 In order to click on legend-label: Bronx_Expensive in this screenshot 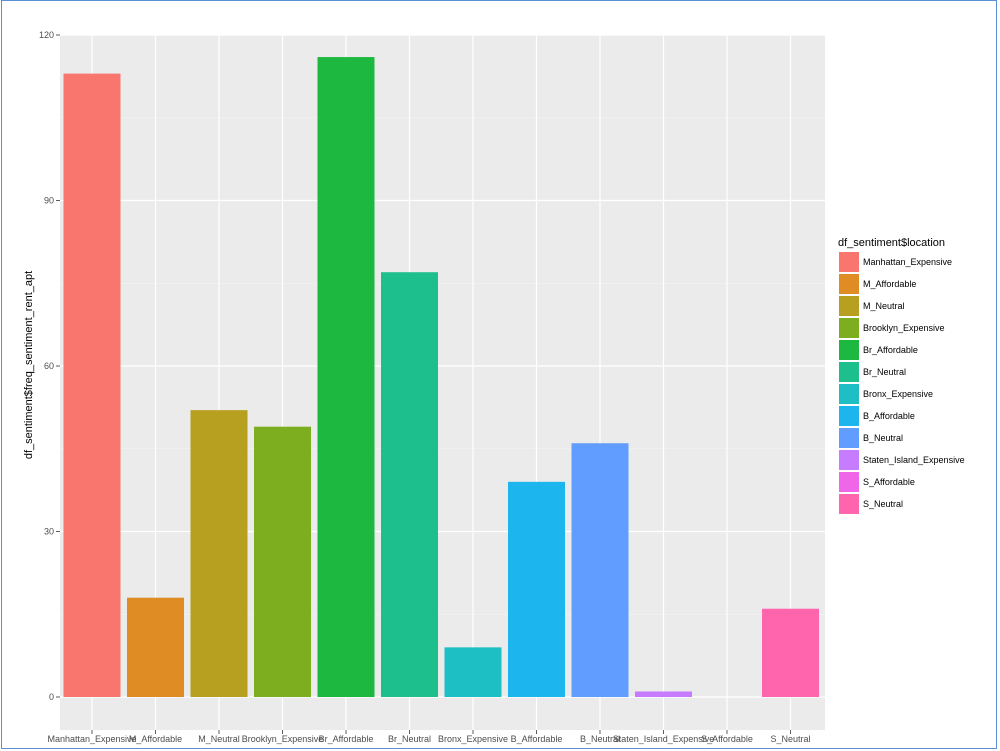, I will do `click(898, 394)`.